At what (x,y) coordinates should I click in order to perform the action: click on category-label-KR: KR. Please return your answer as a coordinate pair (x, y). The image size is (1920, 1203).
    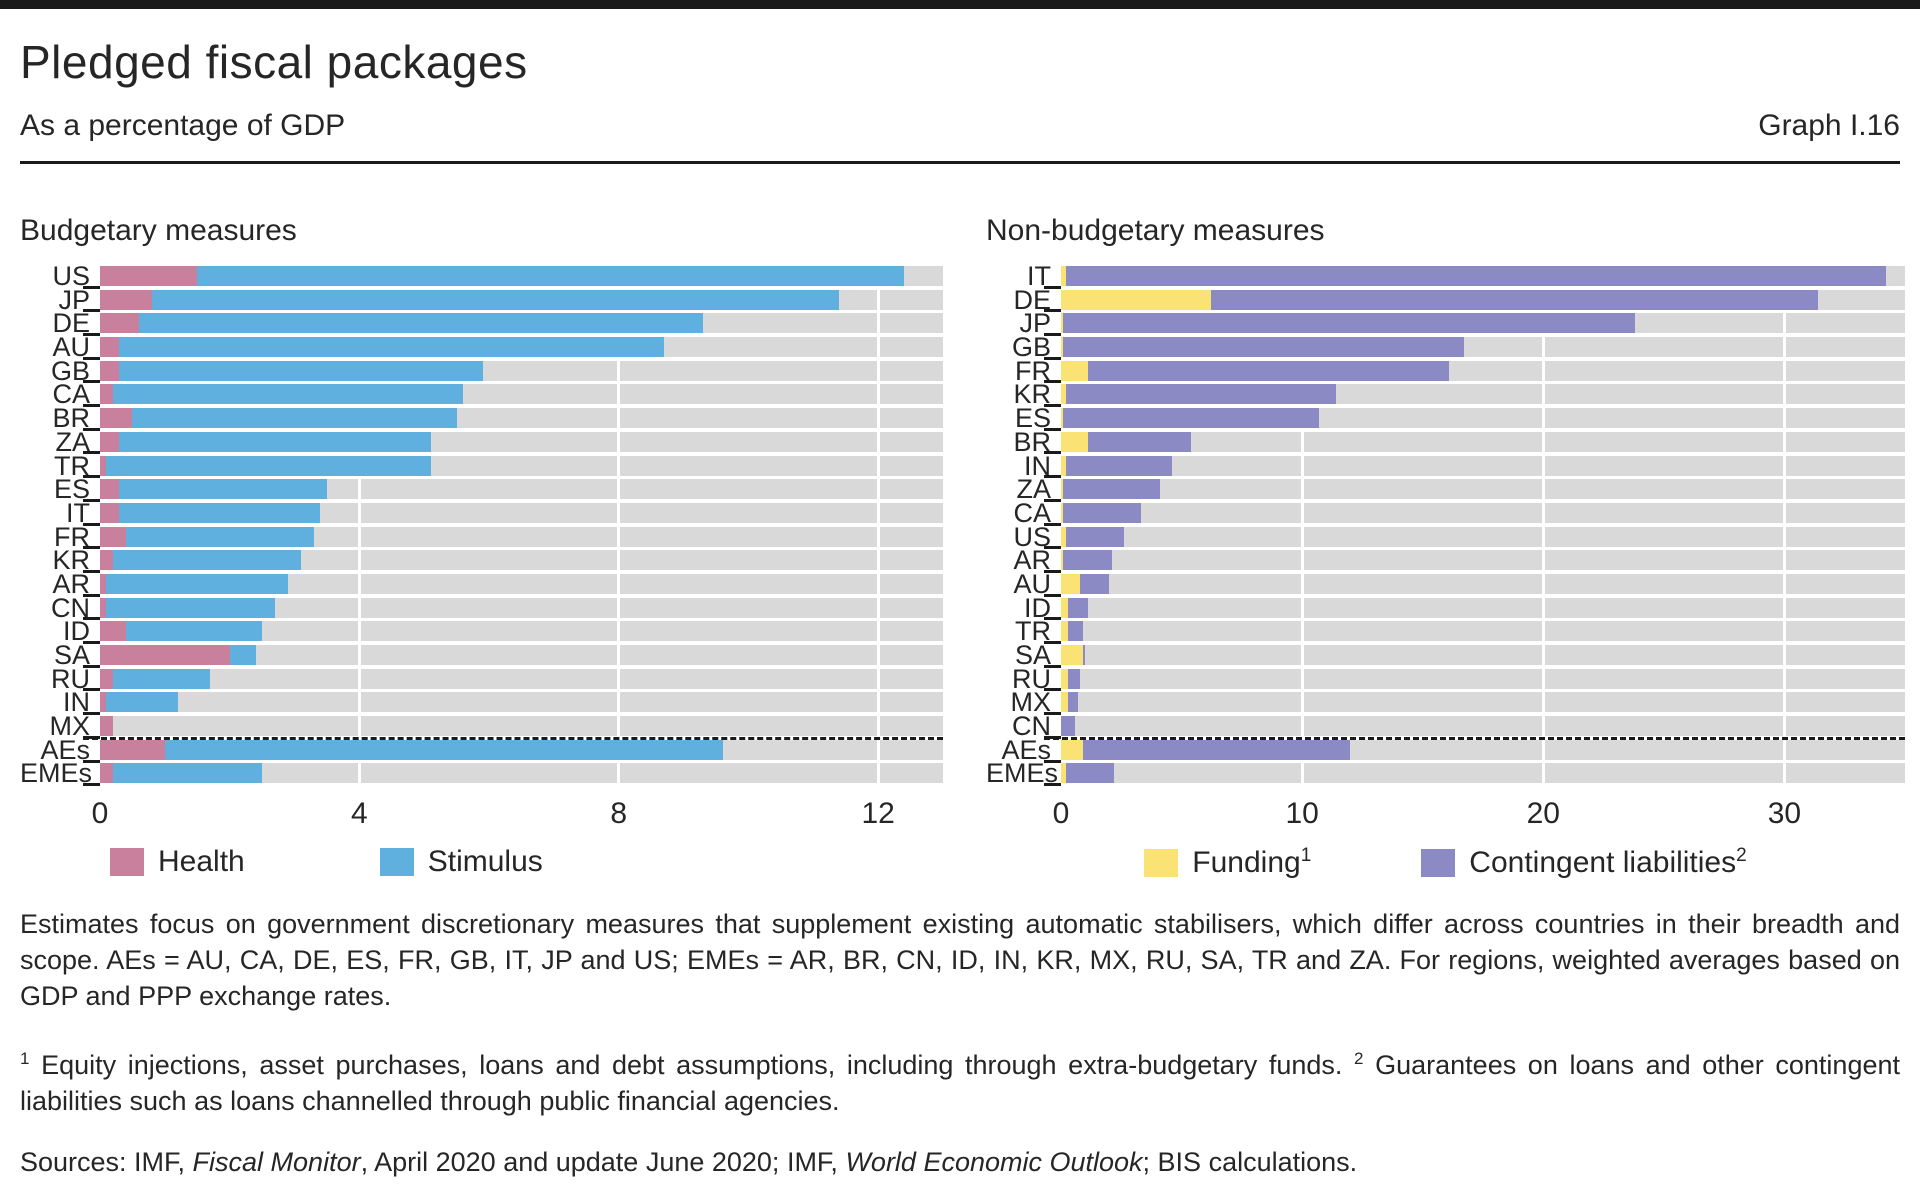
    Looking at the image, I should click on (1032, 394).